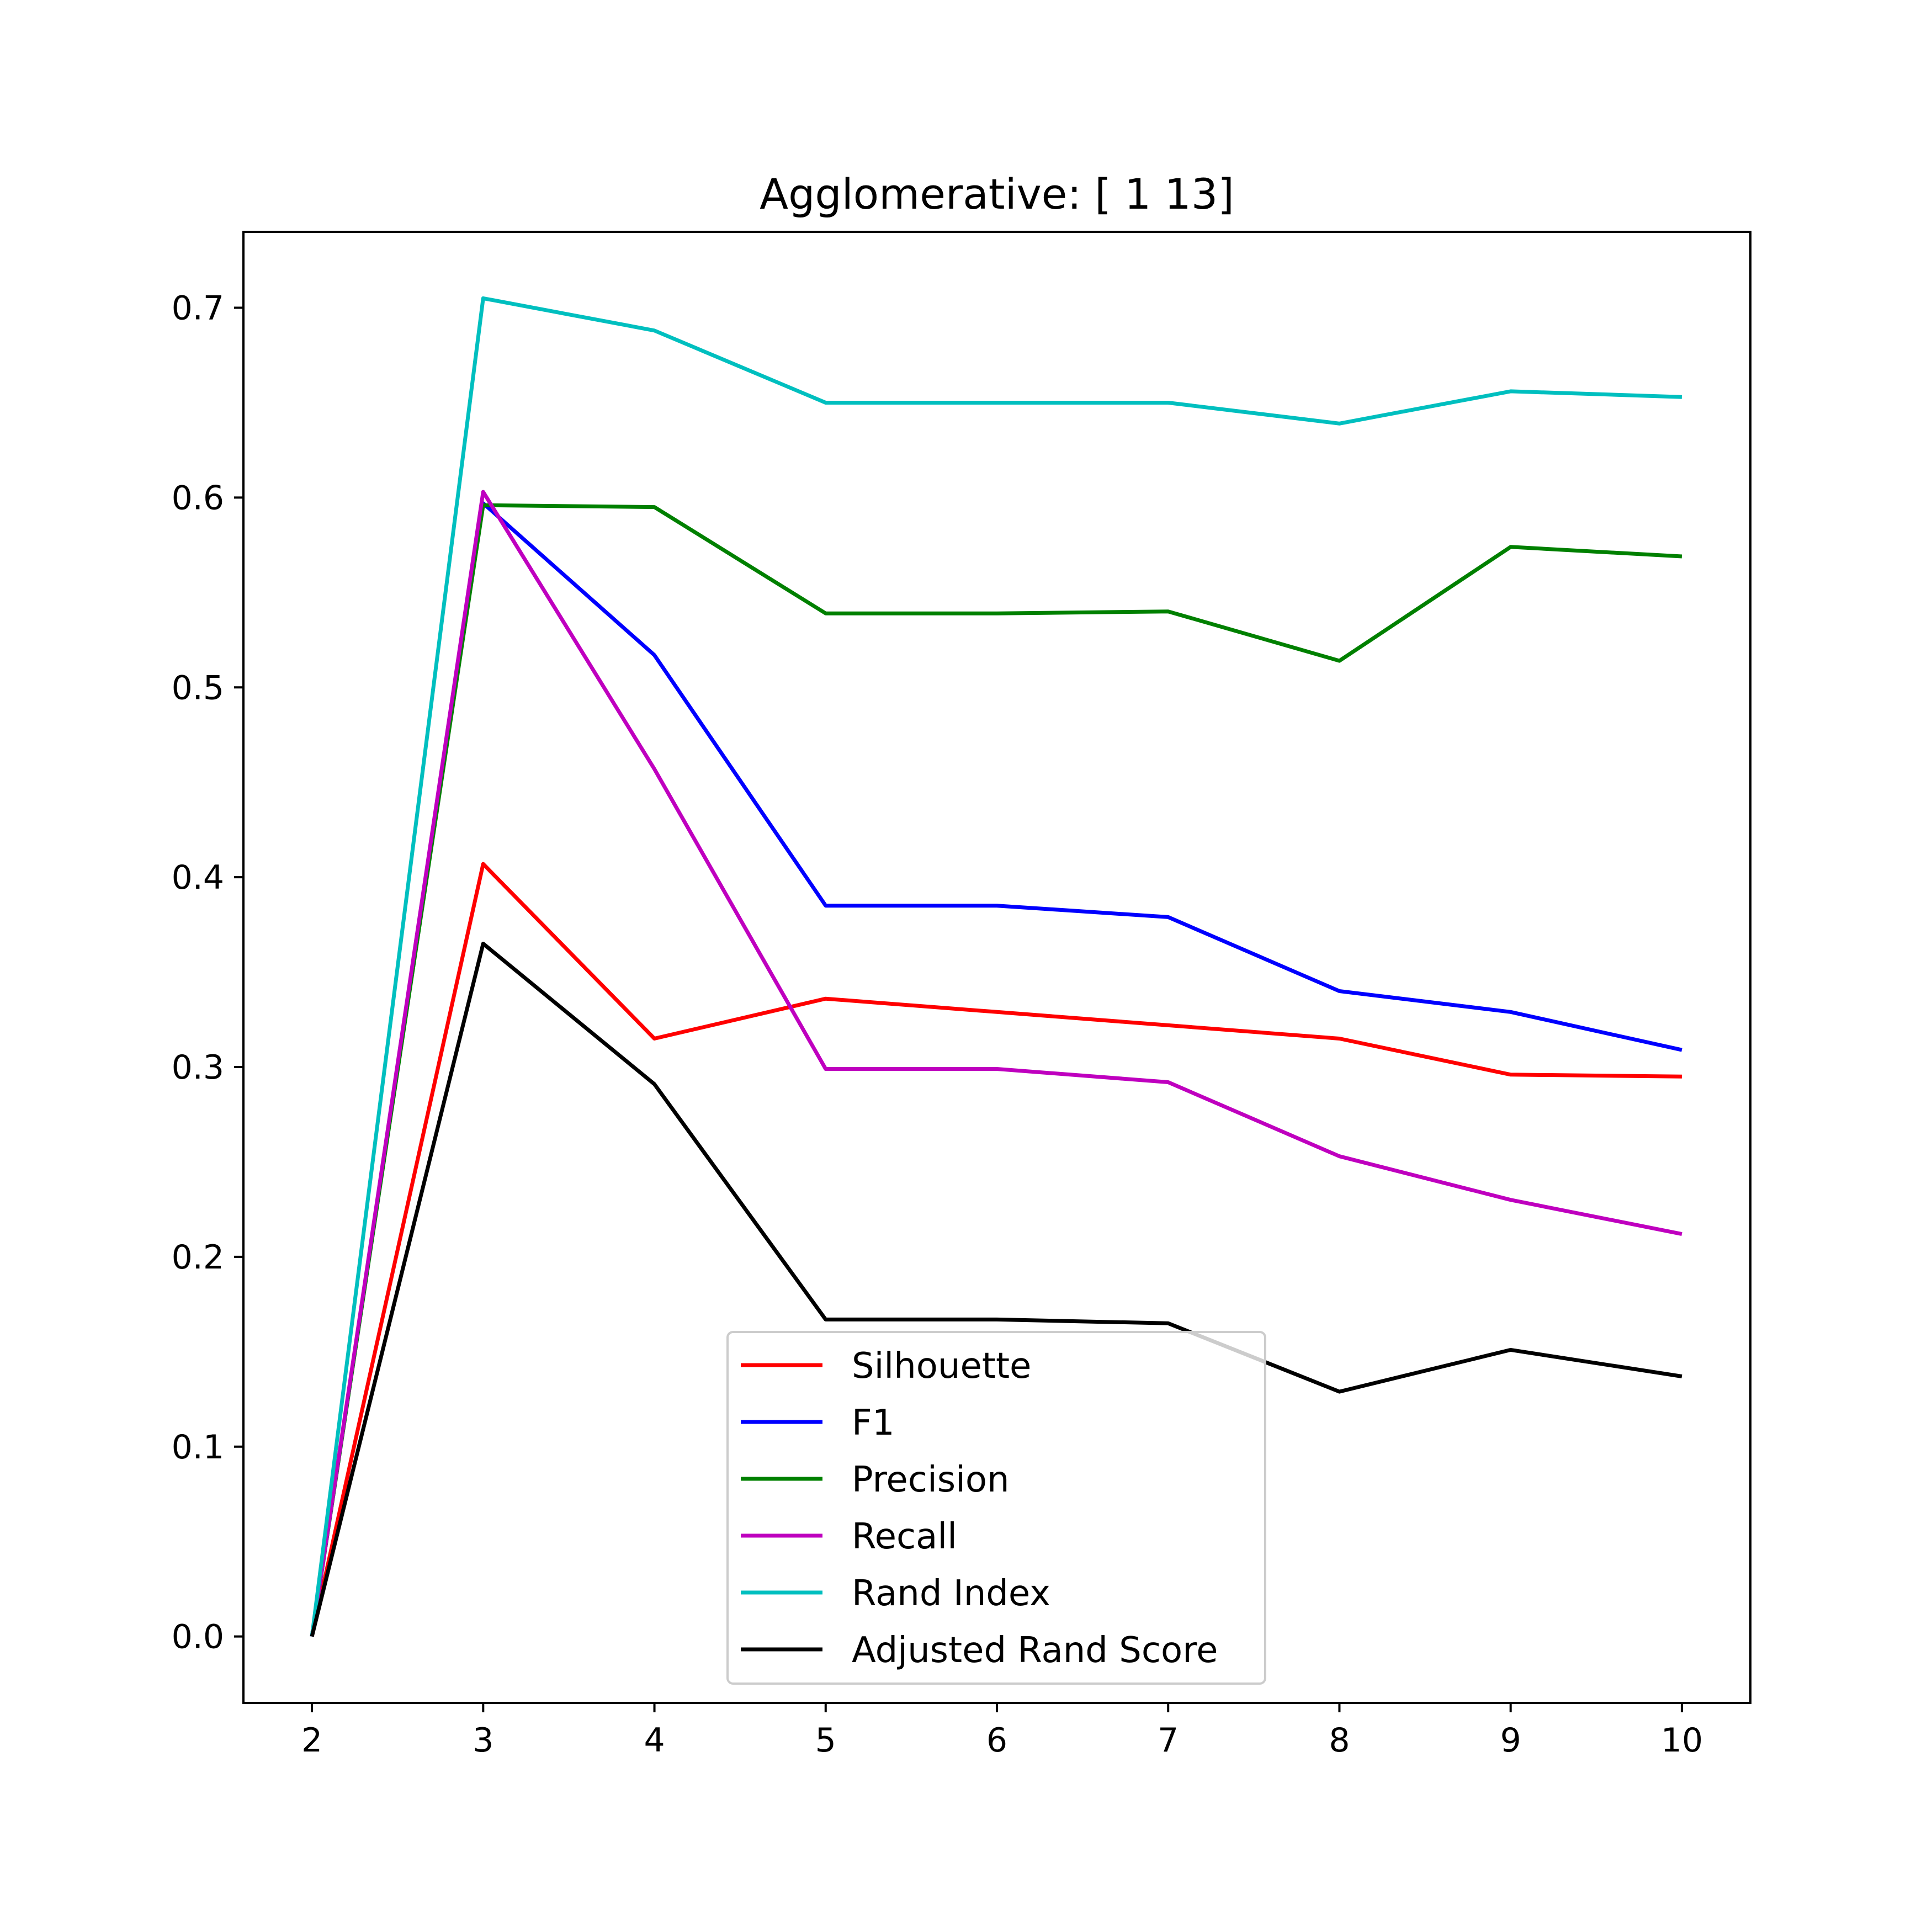 This screenshot has height=1932, width=1932. What do you see at coordinates (826, 1741) in the screenshot?
I see `x-tick-label: 5` at bounding box center [826, 1741].